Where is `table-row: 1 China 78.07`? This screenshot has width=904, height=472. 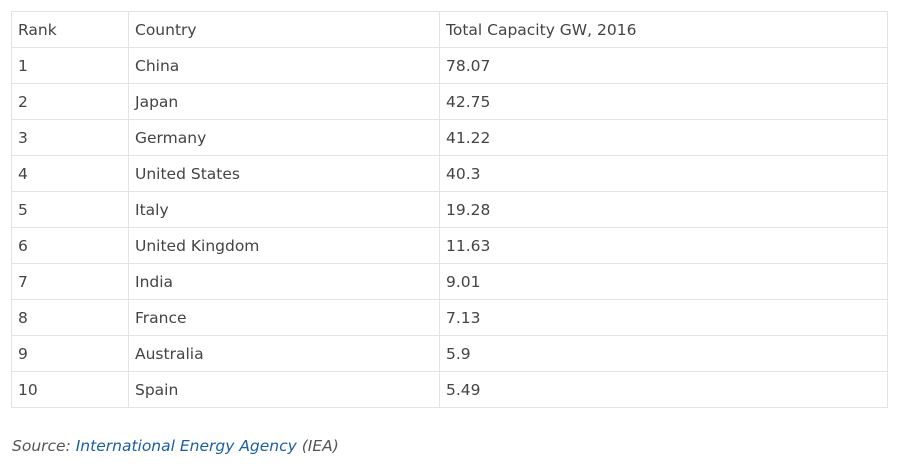
table-row: 1 China 78.07 is located at coordinates (449, 65).